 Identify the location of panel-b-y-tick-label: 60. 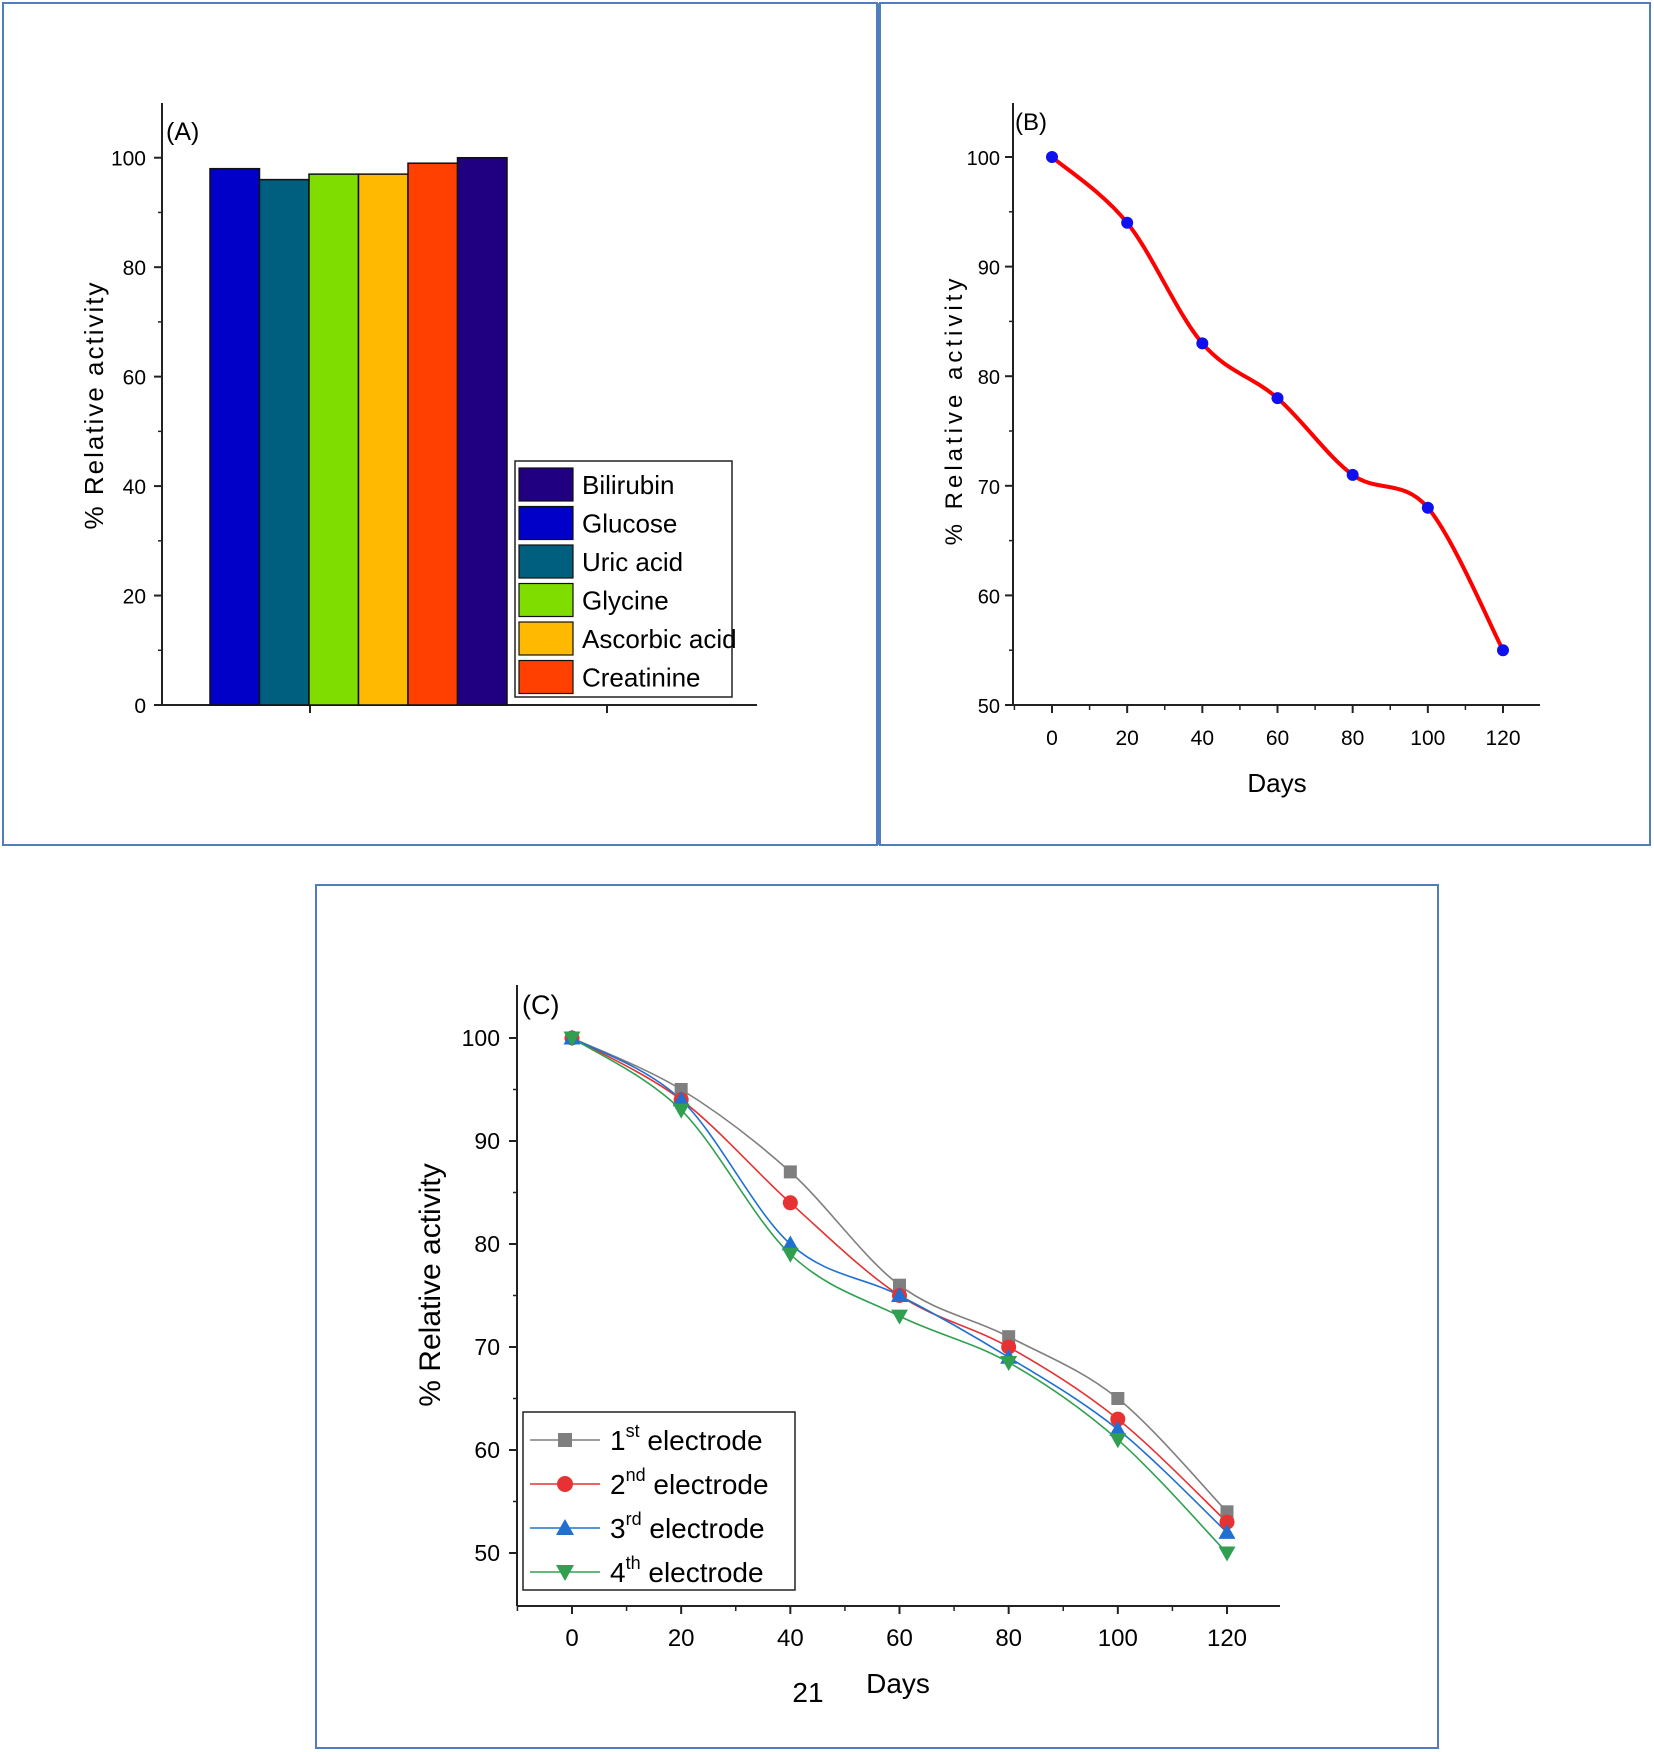
(989, 597).